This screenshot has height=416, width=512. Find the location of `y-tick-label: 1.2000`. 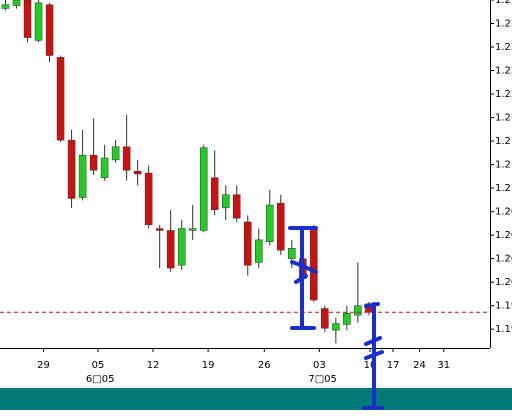

y-tick-label: 1.2000 is located at coordinates (503, 282).